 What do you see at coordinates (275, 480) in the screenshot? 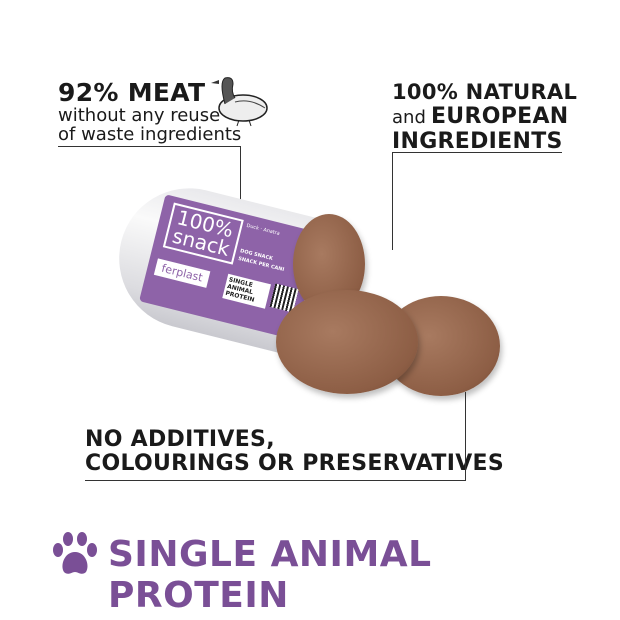
I see `additives-leader-h` at bounding box center [275, 480].